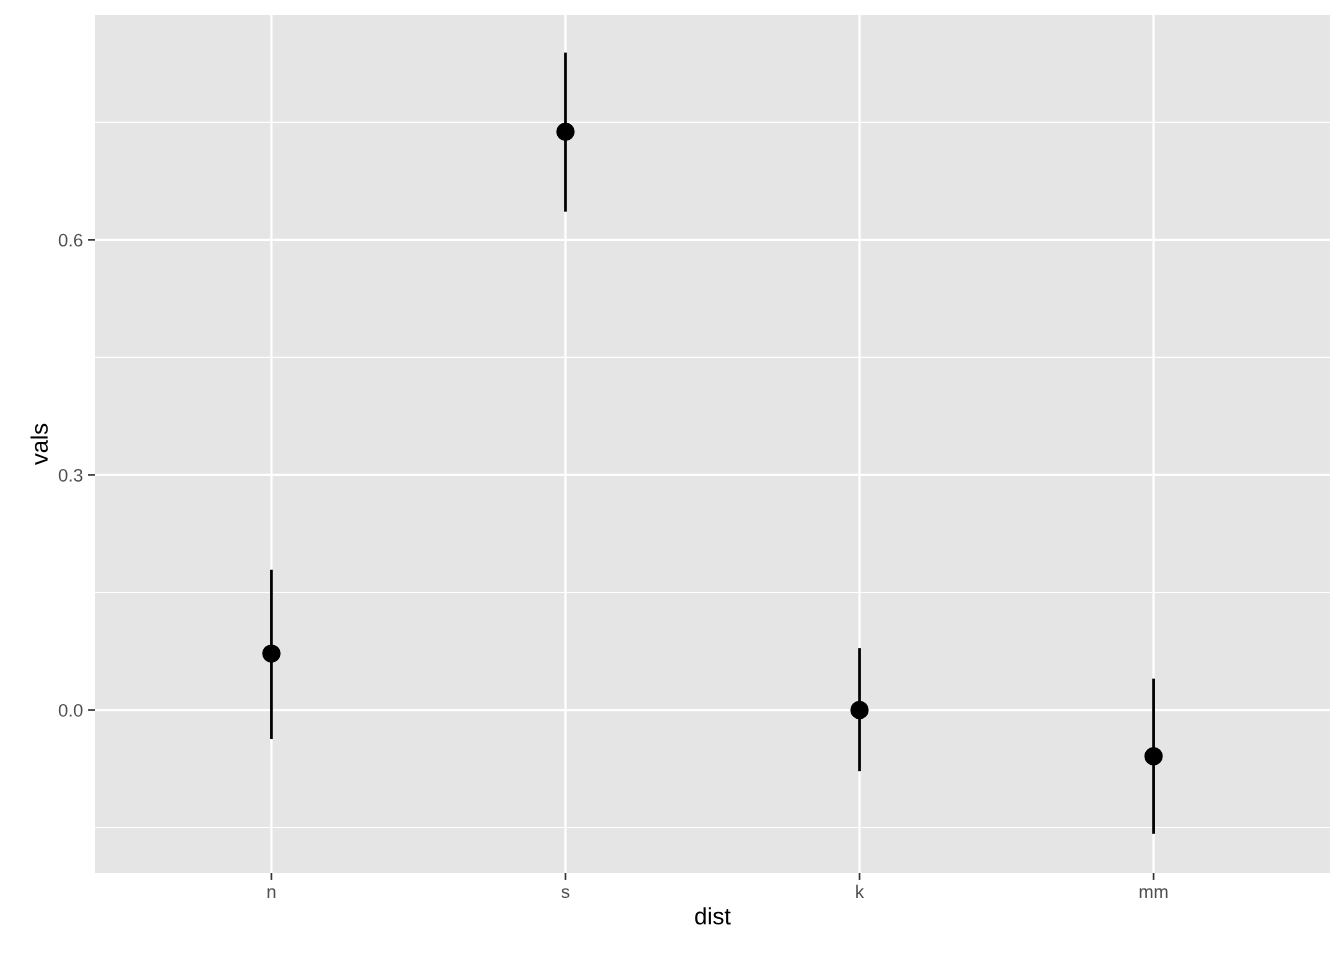 Image resolution: width=1344 pixels, height=960 pixels. What do you see at coordinates (713, 916) in the screenshot?
I see `x-axis-title: dist` at bounding box center [713, 916].